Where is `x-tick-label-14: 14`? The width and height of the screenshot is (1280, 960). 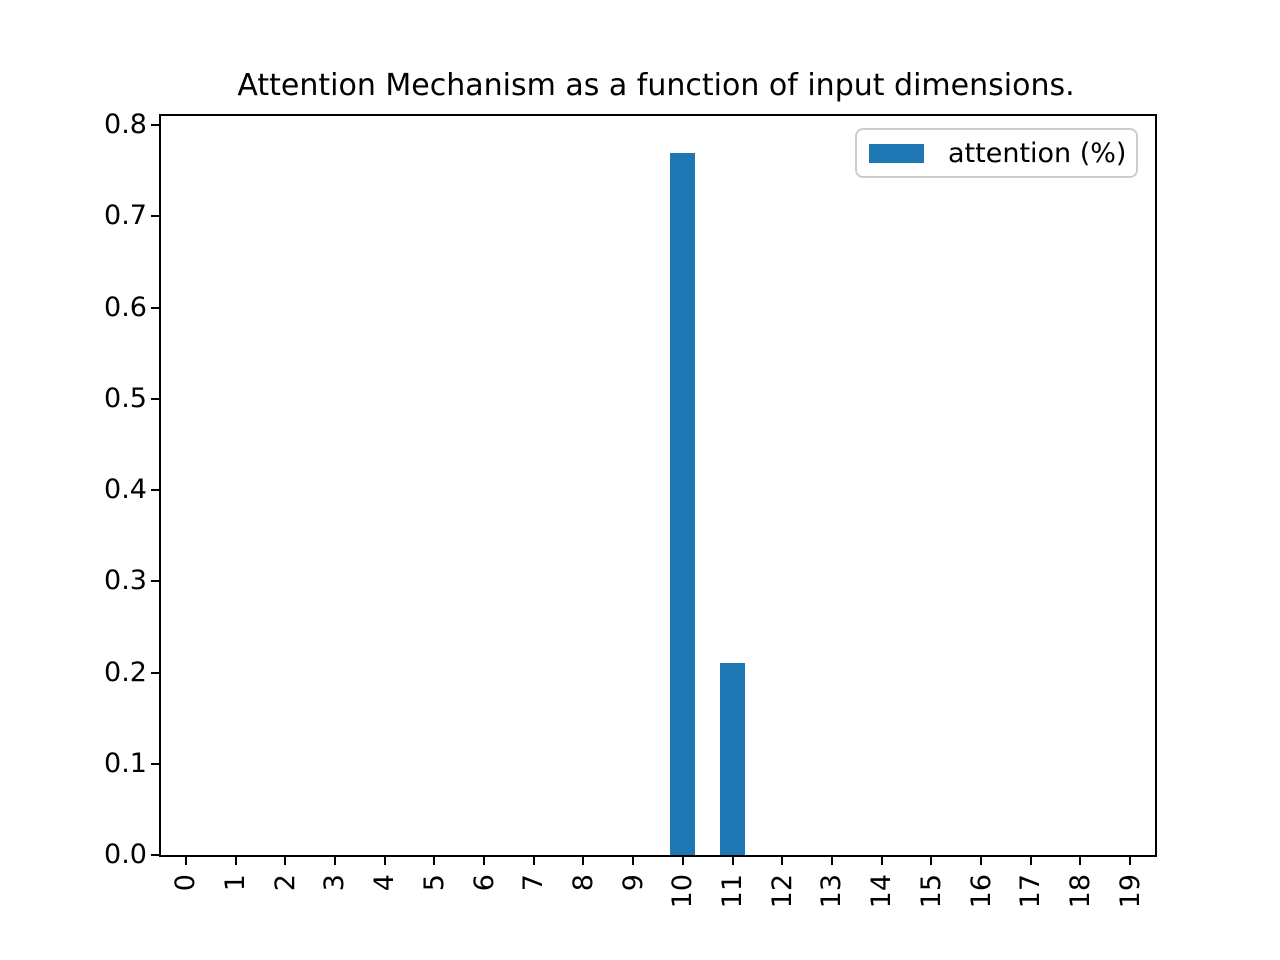
x-tick-label-14: 14 is located at coordinates (882, 891).